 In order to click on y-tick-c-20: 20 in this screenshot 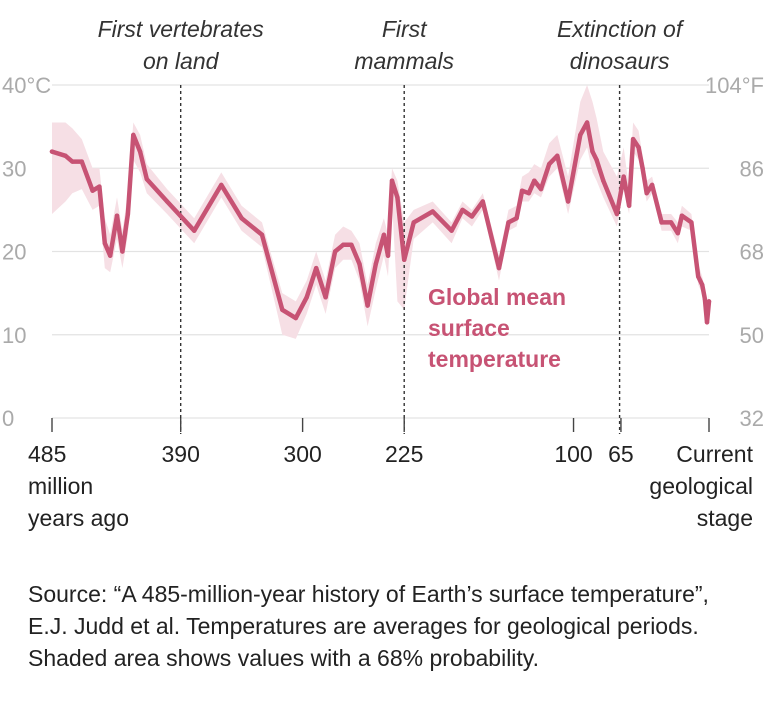, I will do `click(14, 252)`.